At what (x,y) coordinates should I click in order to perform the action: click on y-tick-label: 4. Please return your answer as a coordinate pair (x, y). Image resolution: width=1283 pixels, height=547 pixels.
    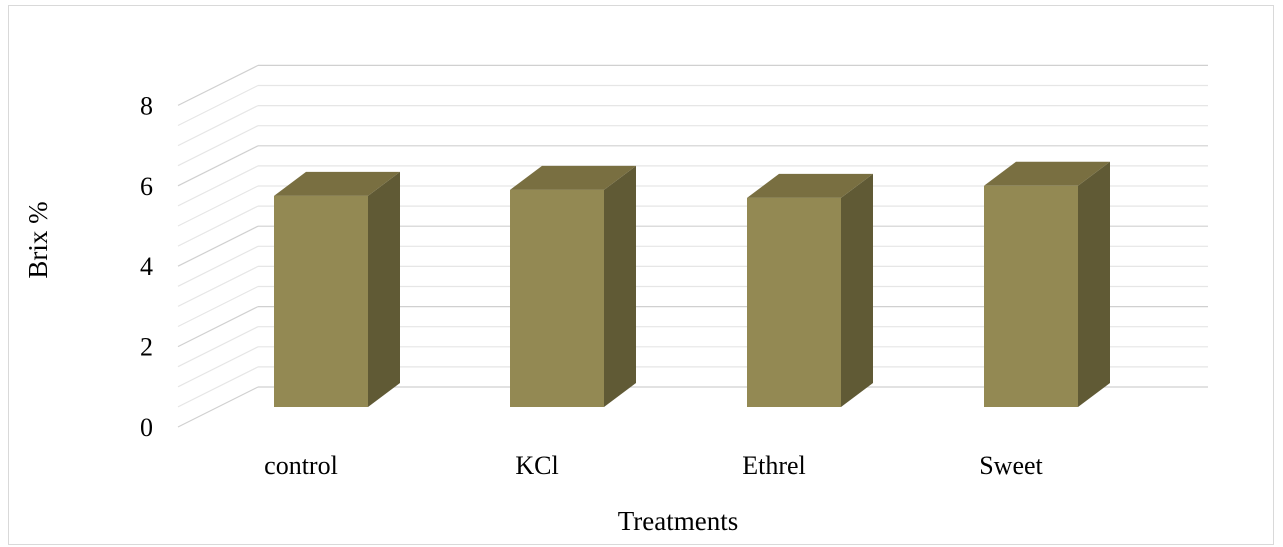
    Looking at the image, I should click on (146, 266).